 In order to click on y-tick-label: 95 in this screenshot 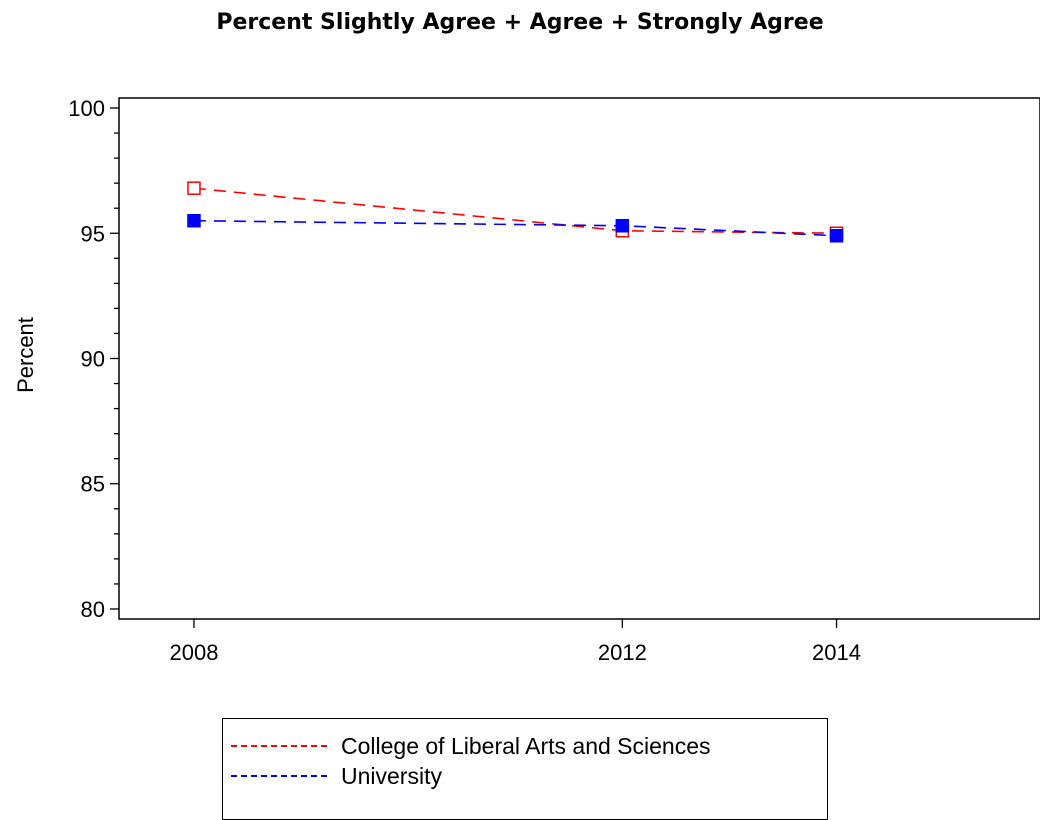, I will do `click(93, 233)`.